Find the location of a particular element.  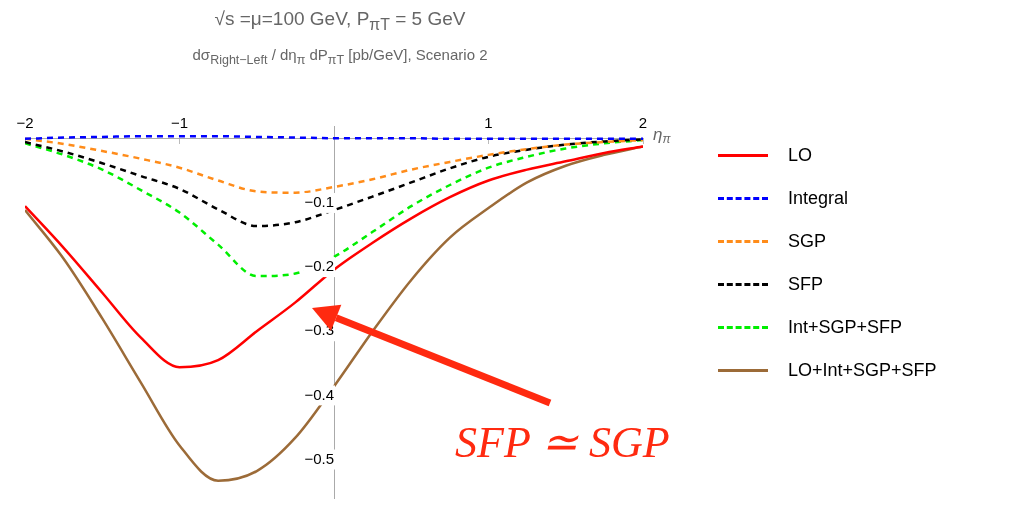

y-tick-label: −0.1 is located at coordinates (319, 202).